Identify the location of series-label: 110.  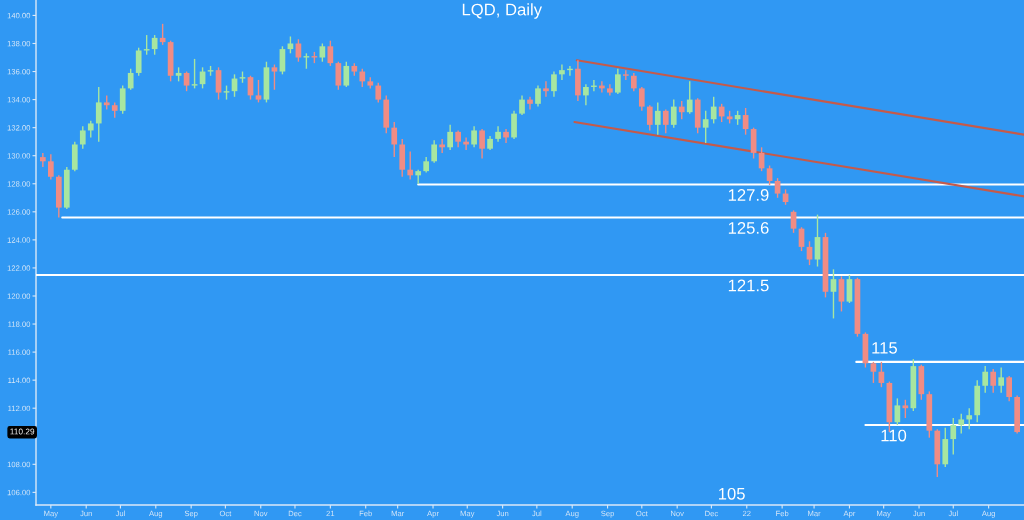
(894, 435).